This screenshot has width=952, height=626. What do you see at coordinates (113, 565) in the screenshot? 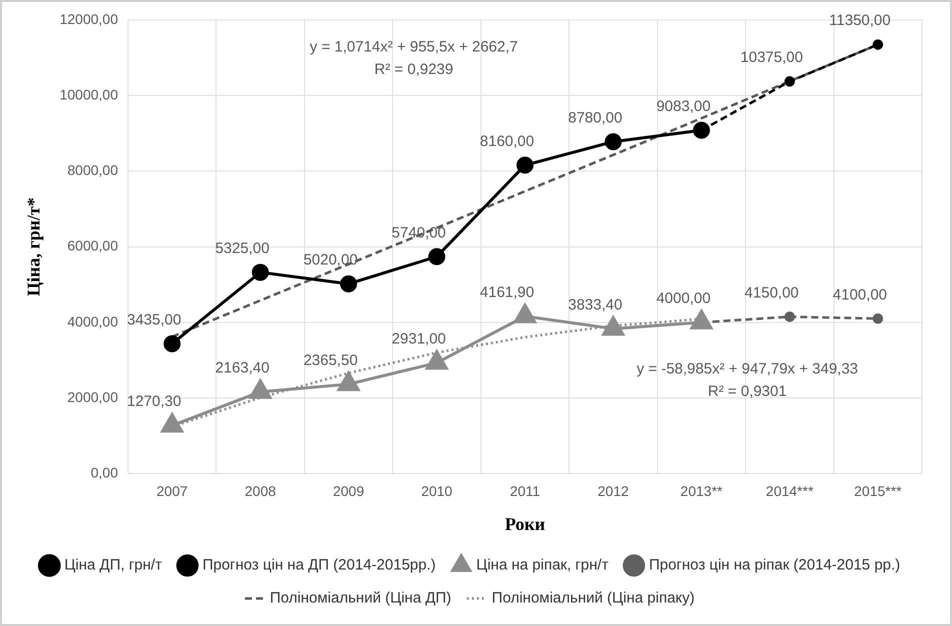
I see `legend-label: Ціна ДП, грн/т` at bounding box center [113, 565].